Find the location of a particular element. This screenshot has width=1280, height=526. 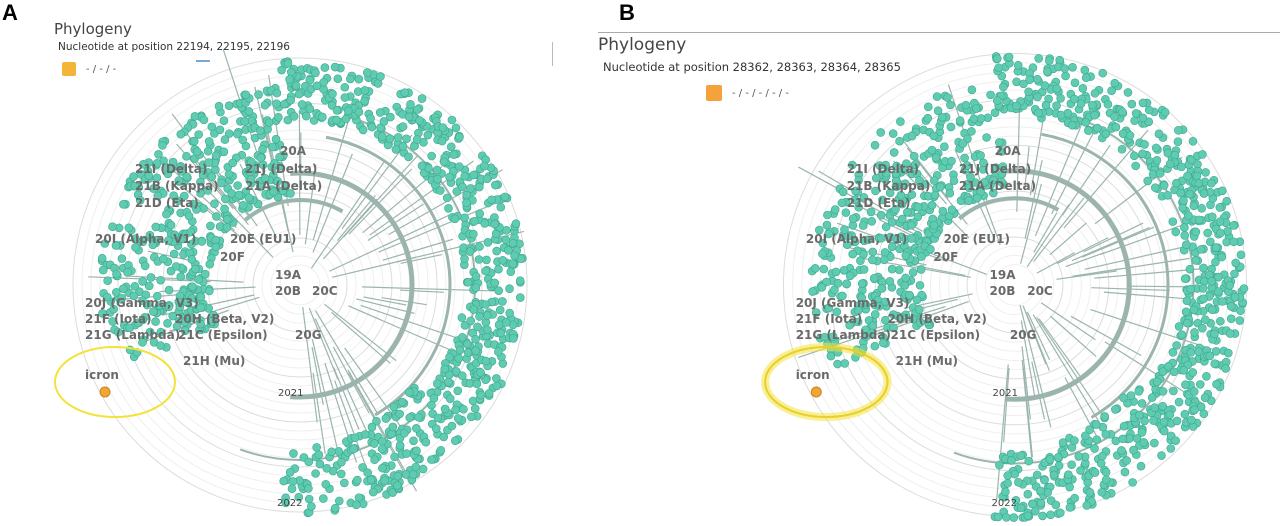

year-label: 2022 is located at coordinates (289, 503).